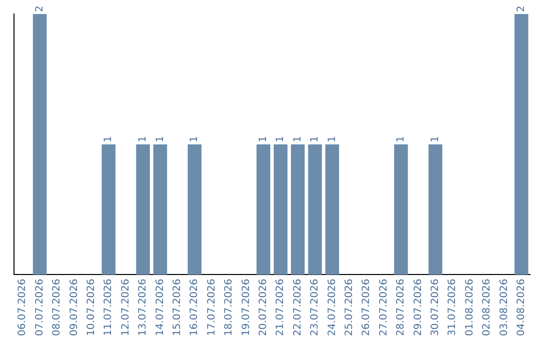 This screenshot has height=340, width=540. I want to click on x-tick-label: 06.07.2026, so click(22, 307).